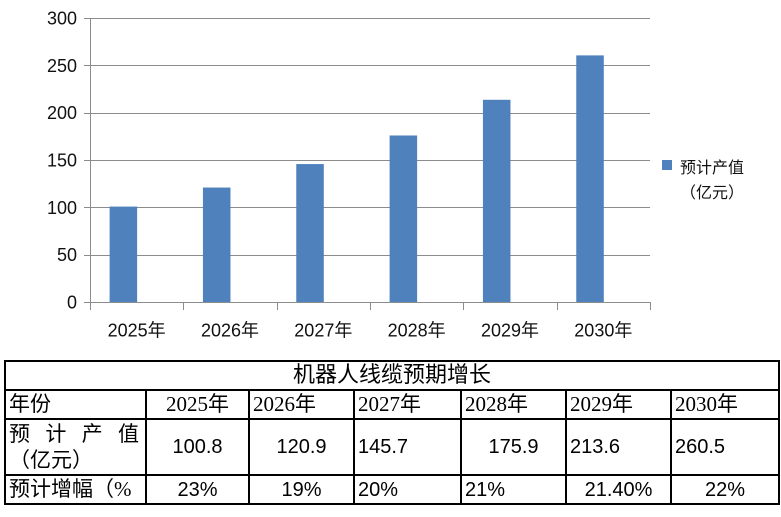  What do you see at coordinates (712, 168) in the screenshot?
I see `legend-label-line: 预计产值` at bounding box center [712, 168].